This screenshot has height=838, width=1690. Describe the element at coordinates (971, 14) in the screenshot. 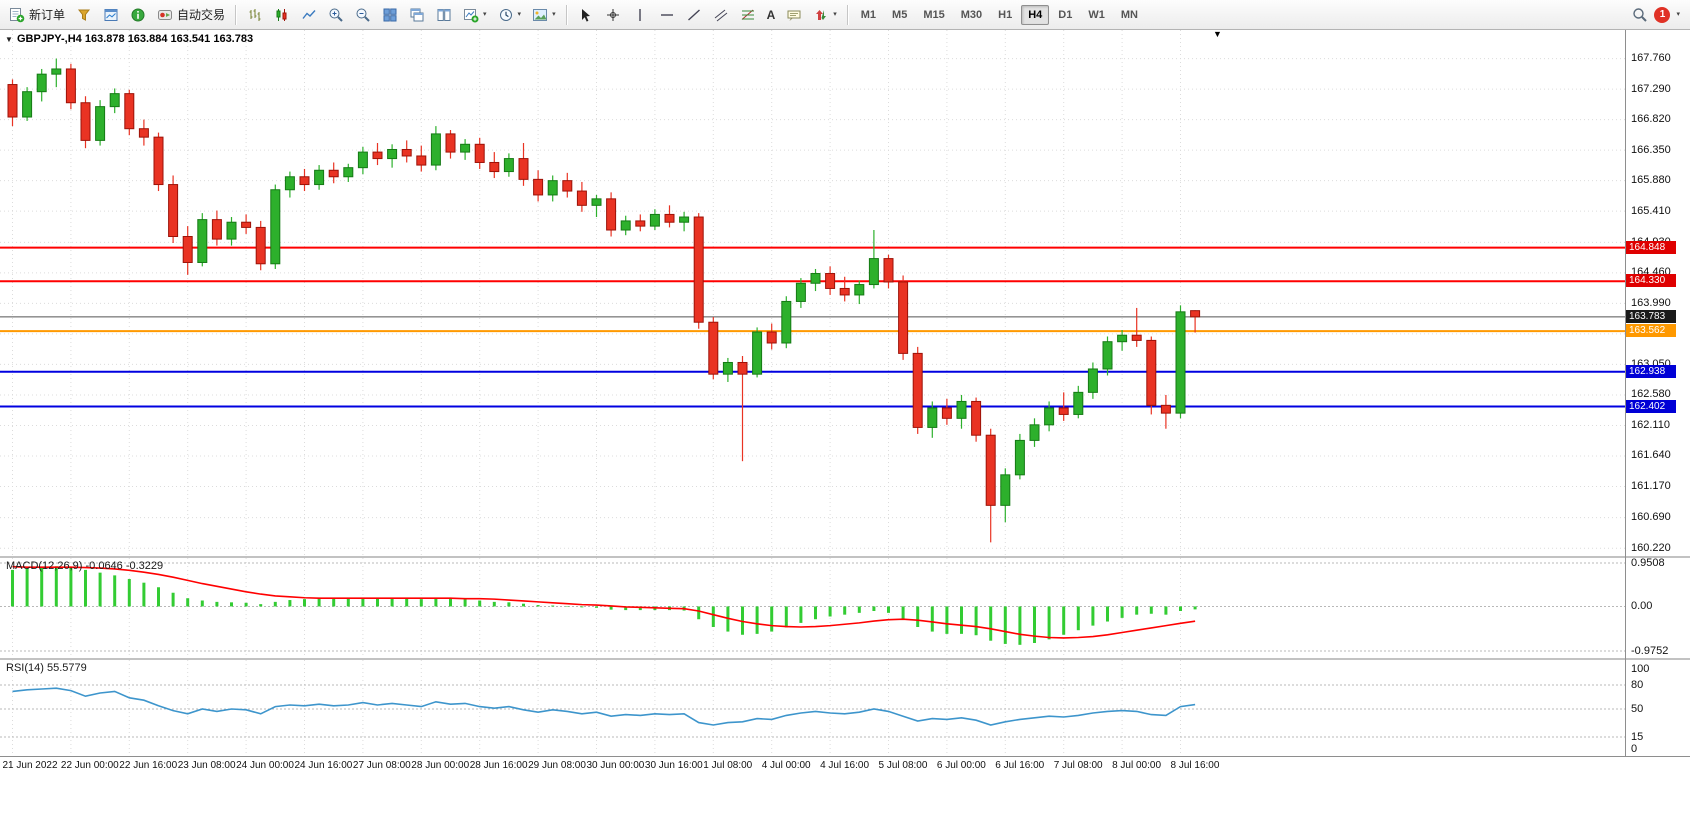

I see `timeframe-button-m30: M30` at that location.